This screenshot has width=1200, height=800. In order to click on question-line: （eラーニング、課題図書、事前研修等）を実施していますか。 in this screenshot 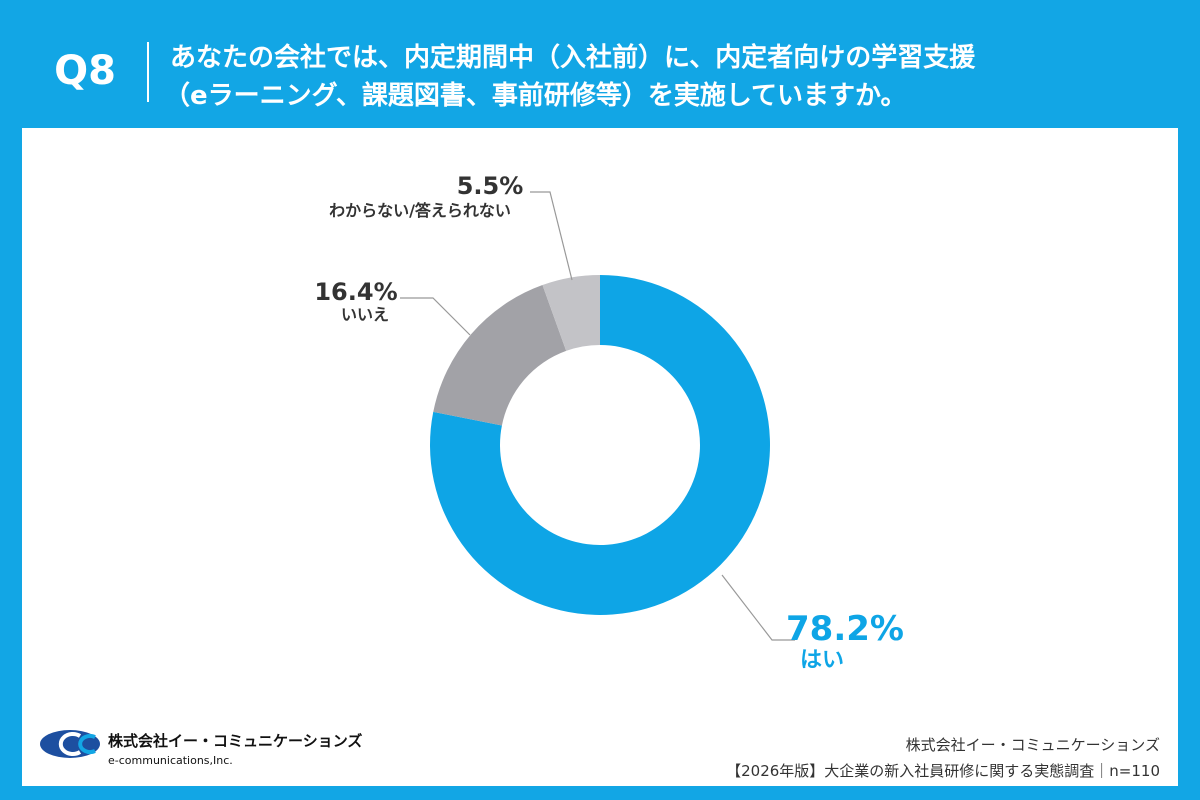, I will do `click(535, 95)`.